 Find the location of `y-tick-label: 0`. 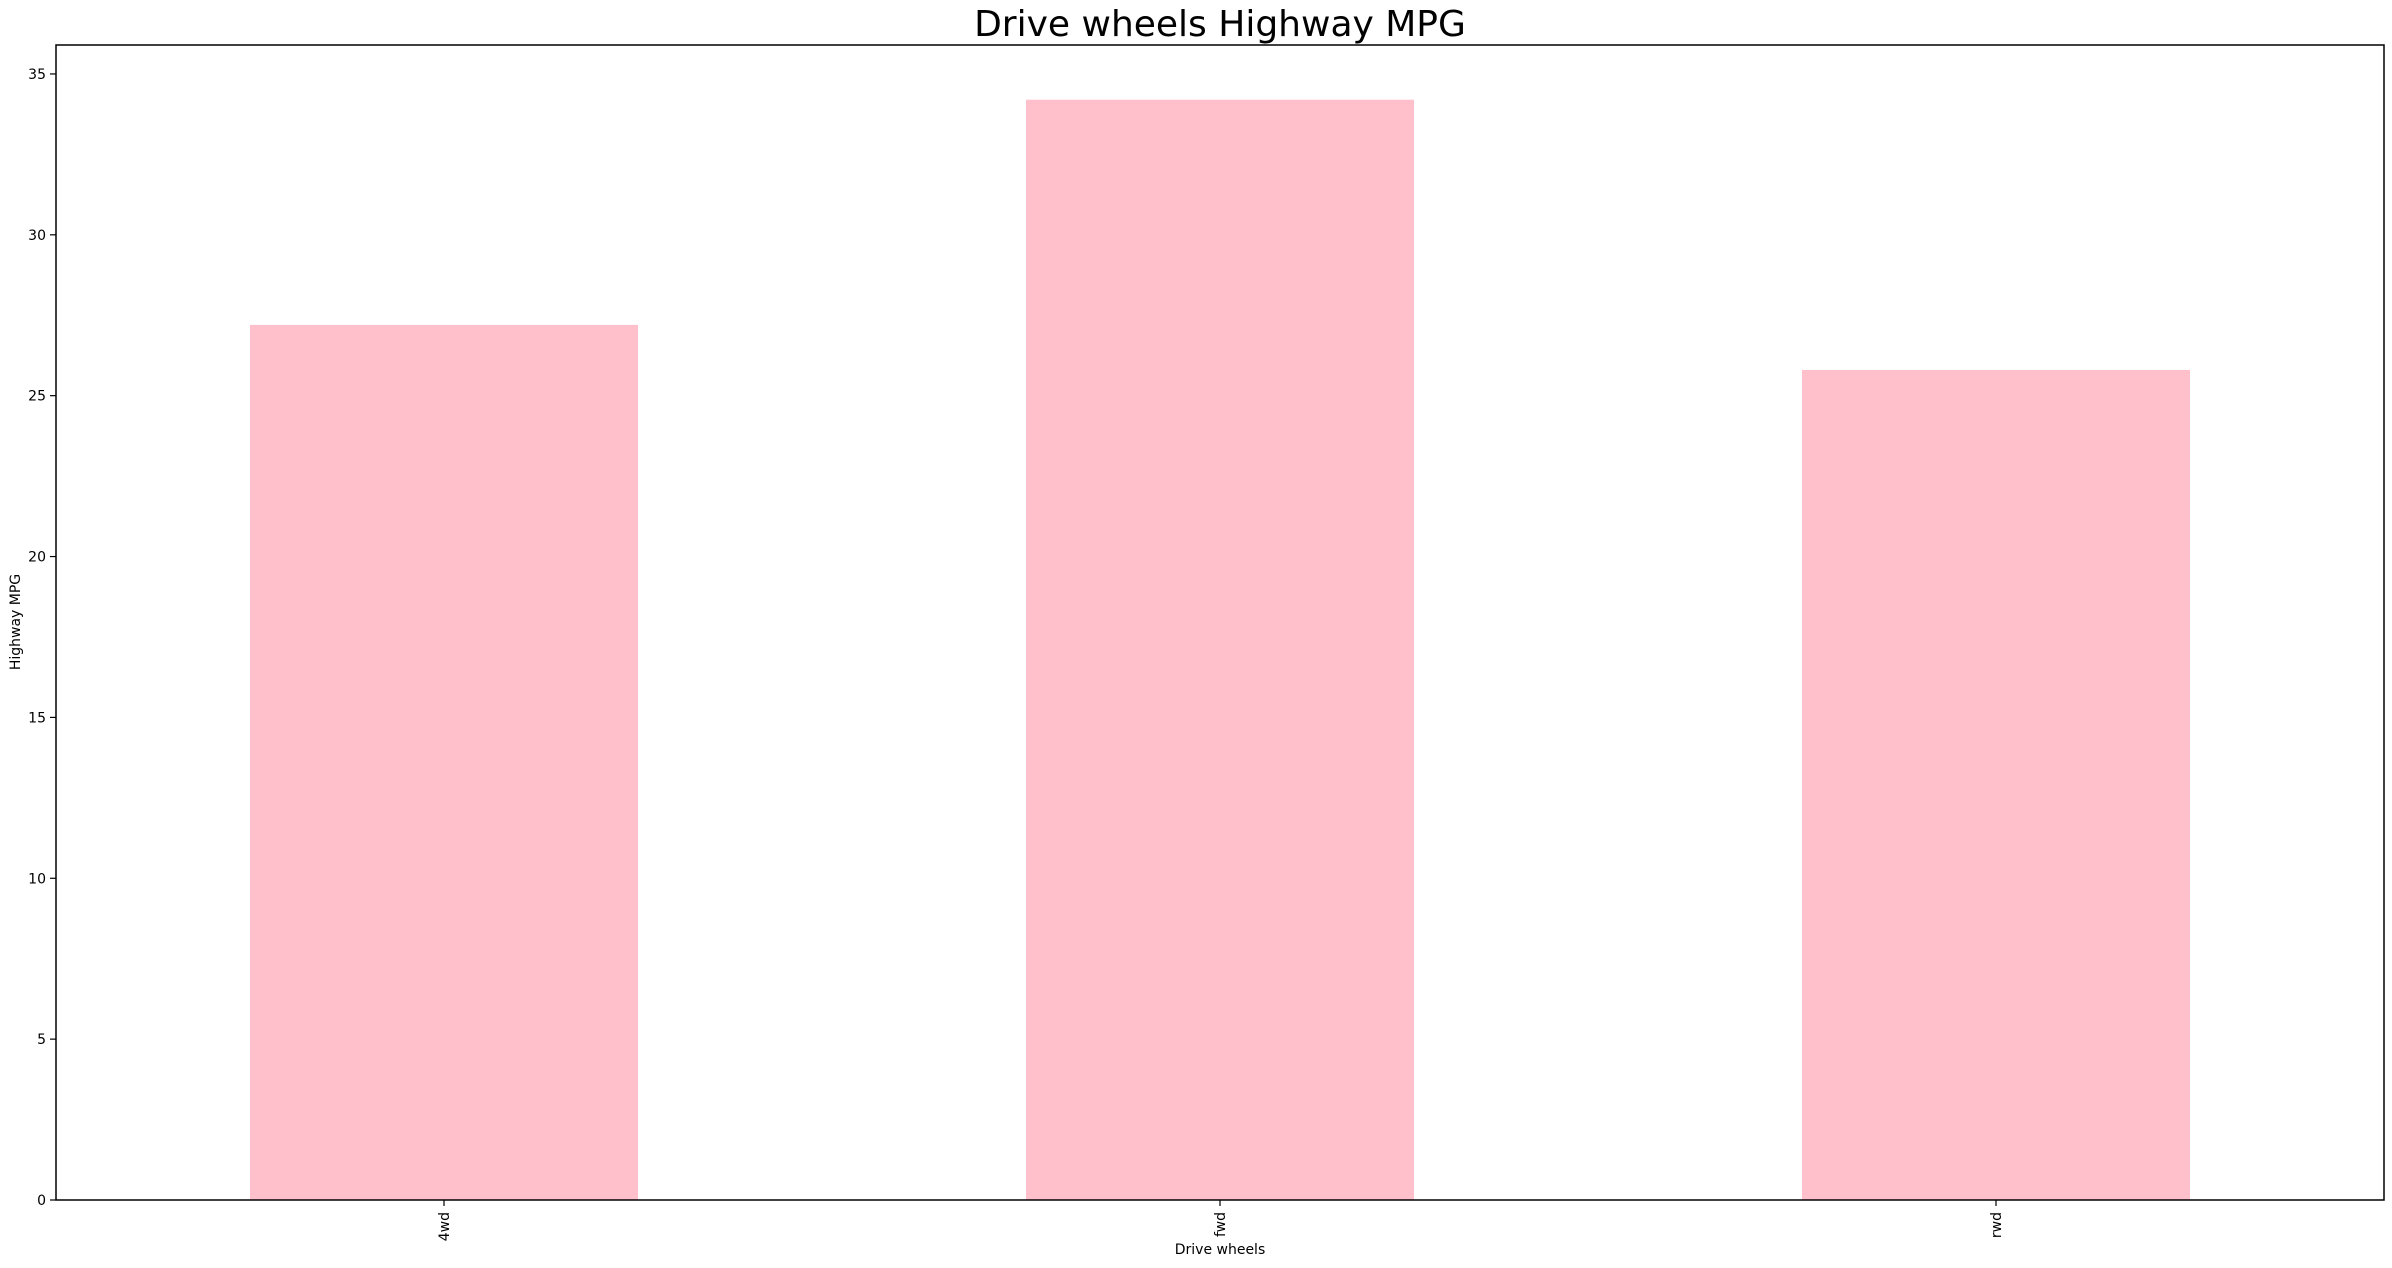

y-tick-label: 0 is located at coordinates (41, 1201).